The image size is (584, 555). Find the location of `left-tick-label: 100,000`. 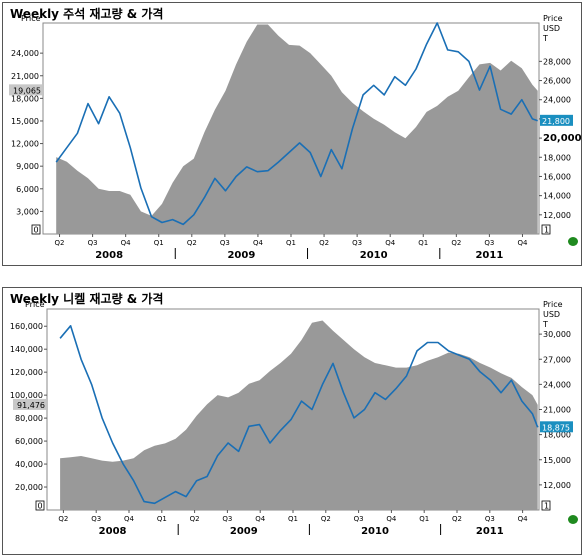

left-tick-label: 100,000 is located at coordinates (26, 395).